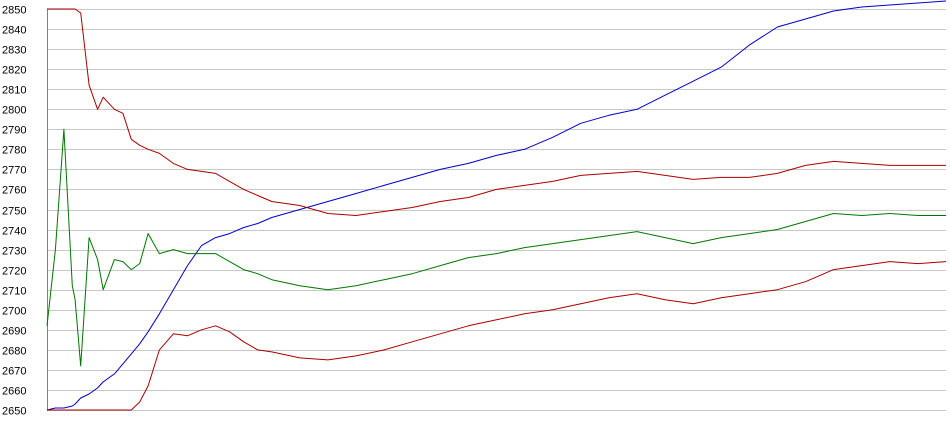 This screenshot has height=435, width=950. I want to click on y-tick-label: 2680, so click(14, 352).